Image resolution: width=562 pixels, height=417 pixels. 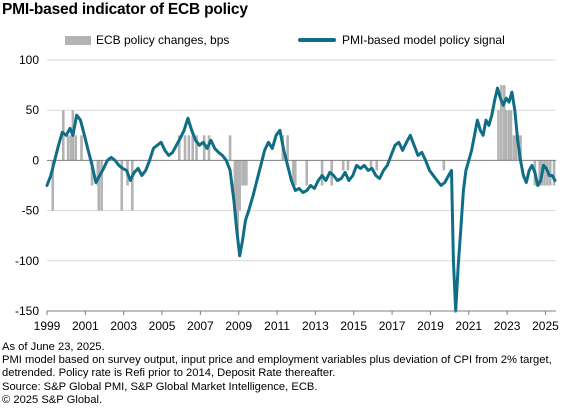 What do you see at coordinates (468, 326) in the screenshot?
I see `x-tick-label: 2021` at bounding box center [468, 326].